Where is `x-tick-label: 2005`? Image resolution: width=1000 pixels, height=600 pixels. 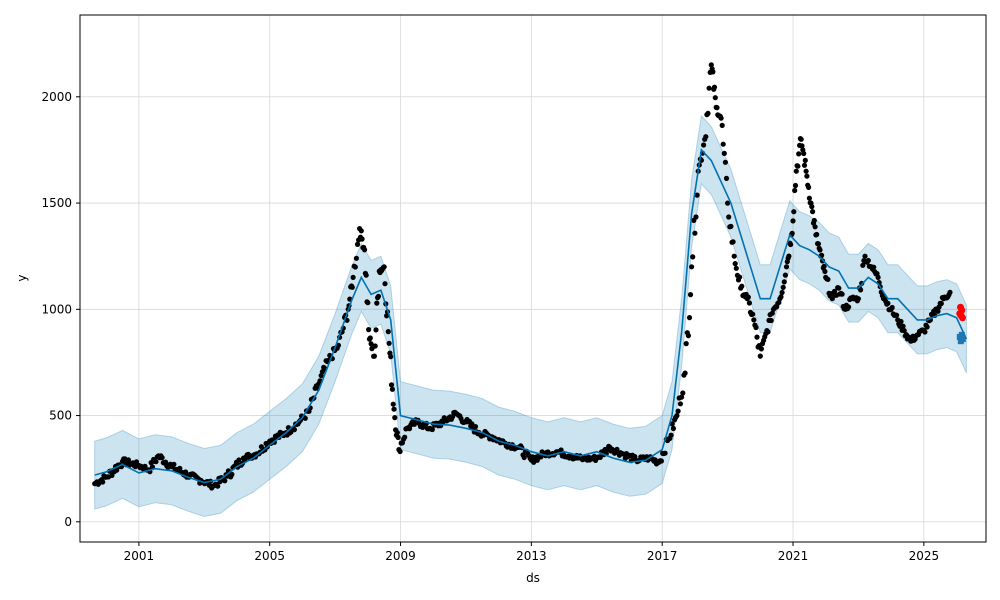
x-tick-label: 2005 is located at coordinates (269, 556).